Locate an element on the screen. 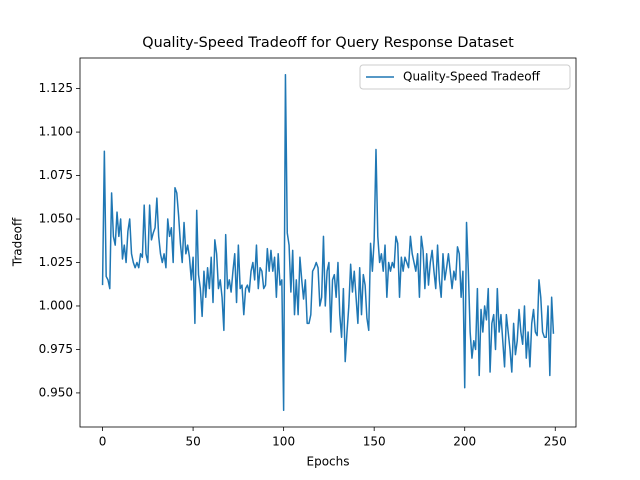  x-tick-label: 0 is located at coordinates (103, 442).